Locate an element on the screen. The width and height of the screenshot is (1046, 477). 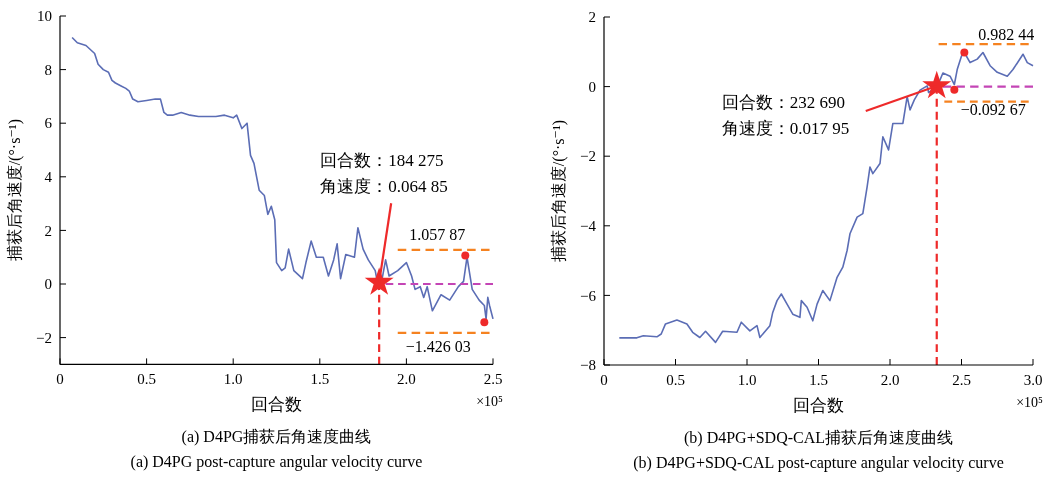
y-tick-label: −8 is located at coordinates (588, 365).